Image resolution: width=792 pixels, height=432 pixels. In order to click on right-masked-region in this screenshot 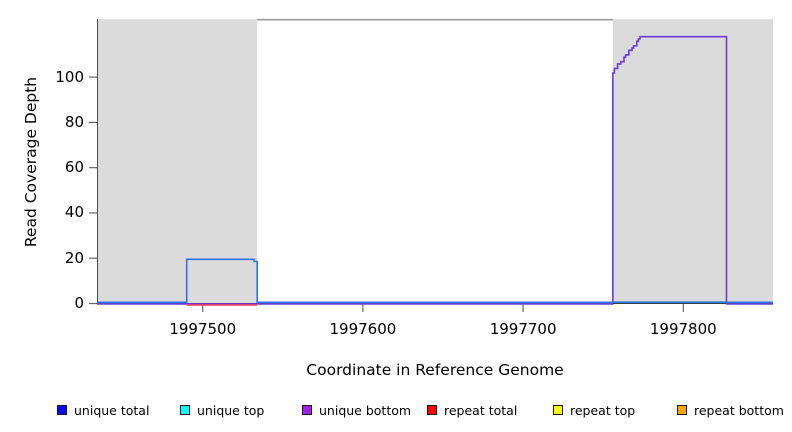, I will do `click(692, 161)`.